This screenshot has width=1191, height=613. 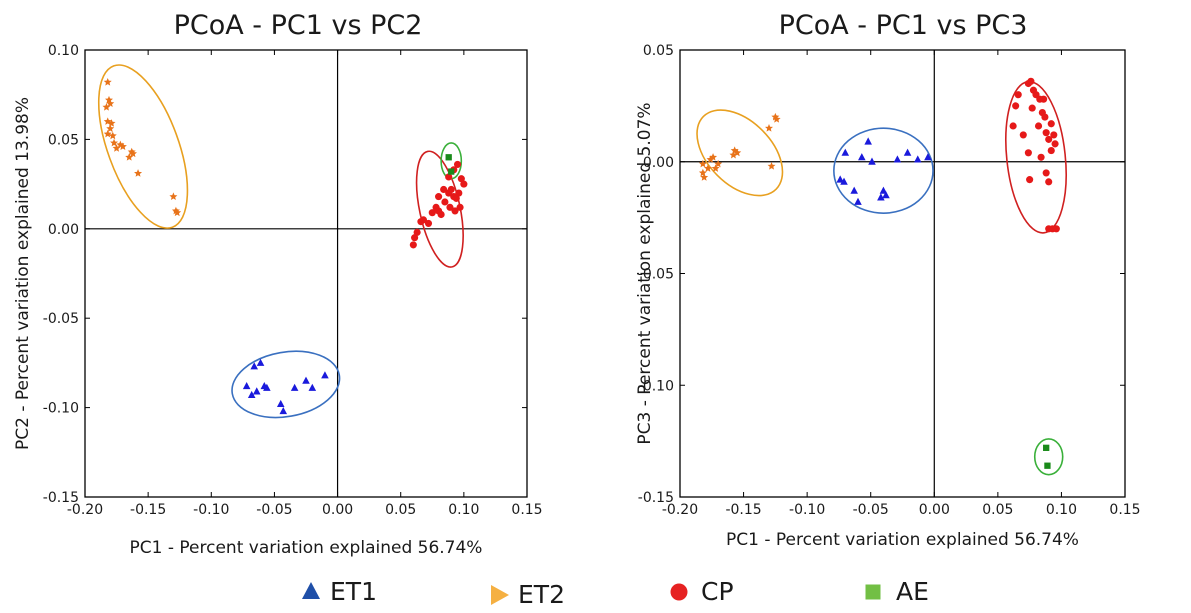 What do you see at coordinates (615, 593) in the screenshot?
I see `legend: ET1 ET2 CP AE` at bounding box center [615, 593].